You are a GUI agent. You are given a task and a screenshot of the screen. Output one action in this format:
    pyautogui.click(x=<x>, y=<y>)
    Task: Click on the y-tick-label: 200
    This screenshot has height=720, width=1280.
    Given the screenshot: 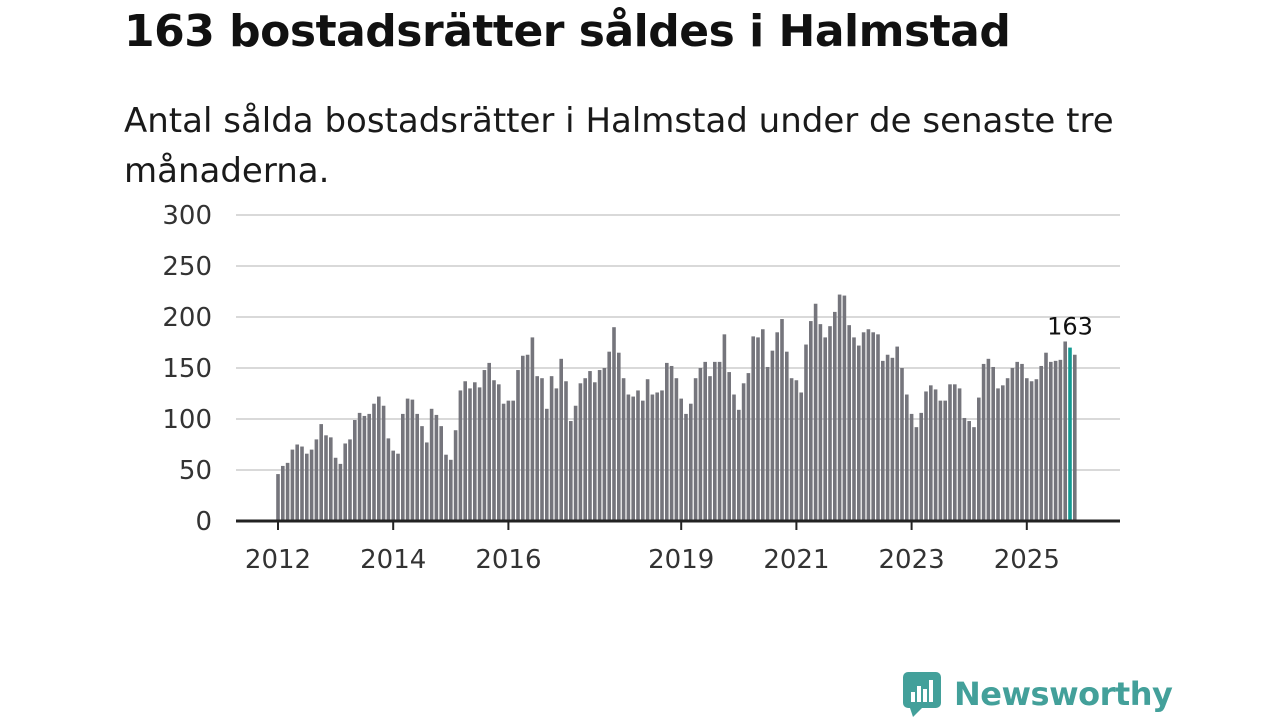 What is the action you would take?
    pyautogui.click(x=187, y=318)
    